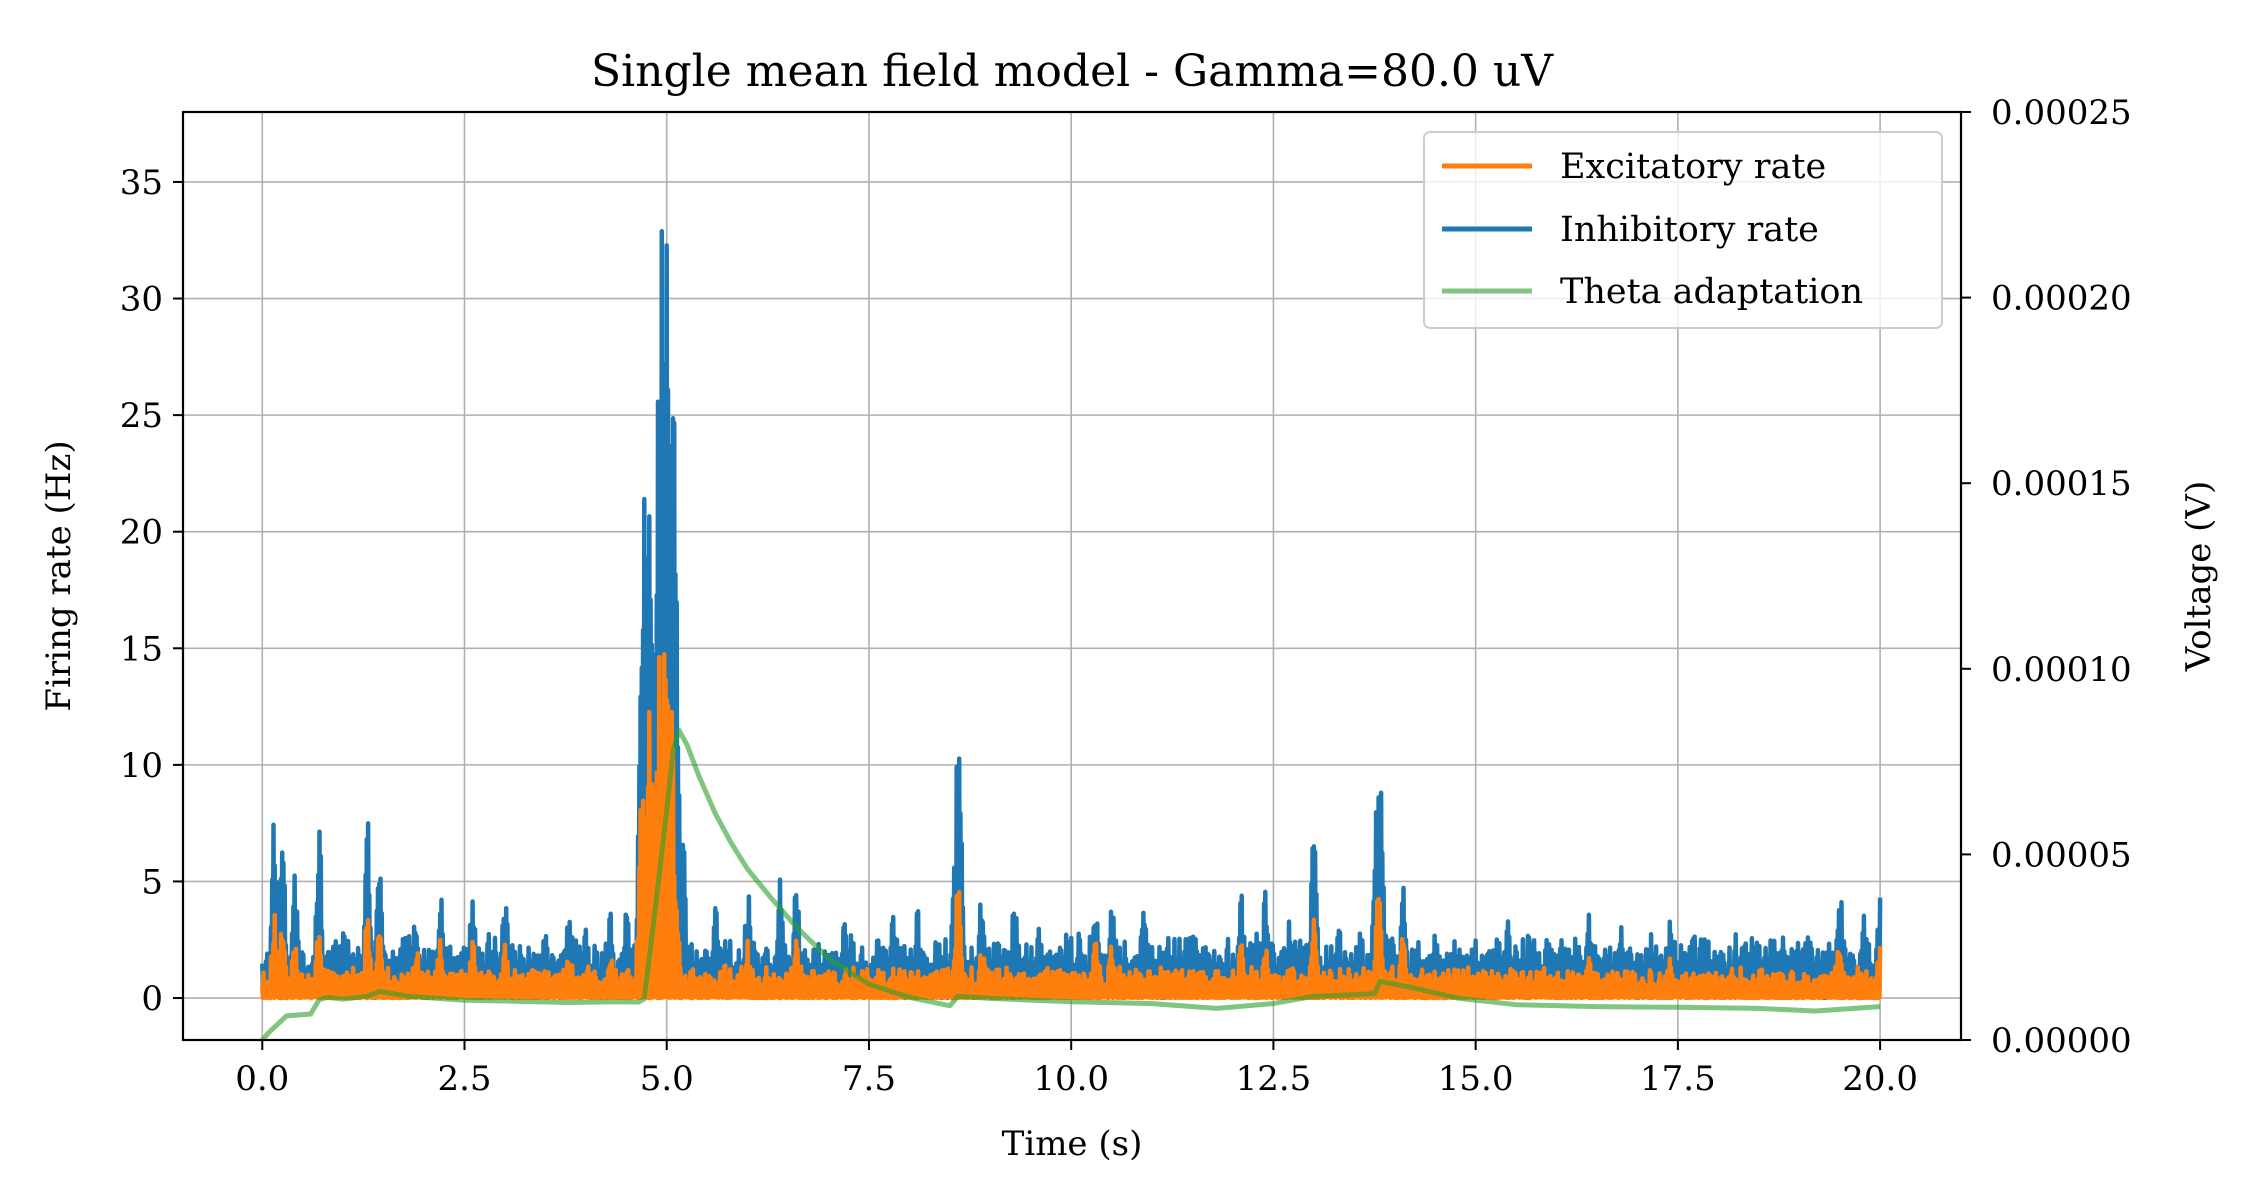  Describe the element at coordinates (141, 300) in the screenshot. I see `y-tick-label: 30` at that location.